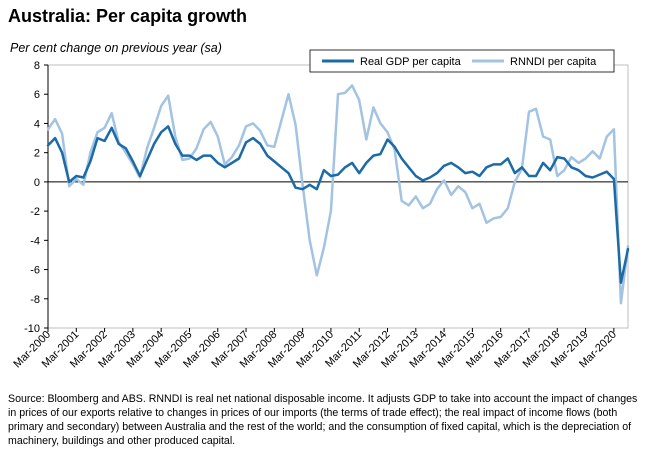 The height and width of the screenshot is (455, 650). What do you see at coordinates (37, 95) in the screenshot?
I see `y-tick-label: 6` at bounding box center [37, 95].